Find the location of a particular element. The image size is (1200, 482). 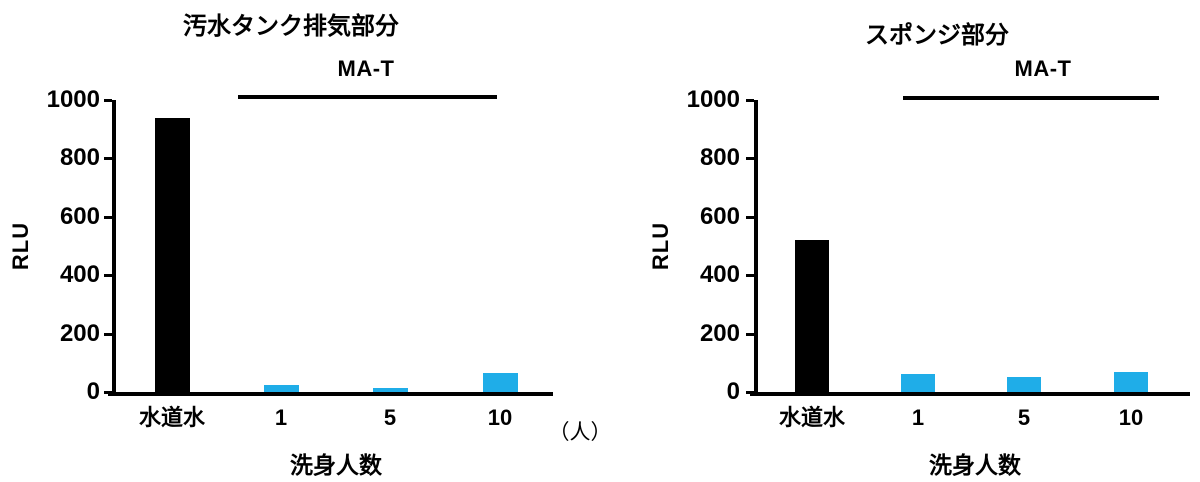

unit-label: （人） is located at coordinates (580, 432).